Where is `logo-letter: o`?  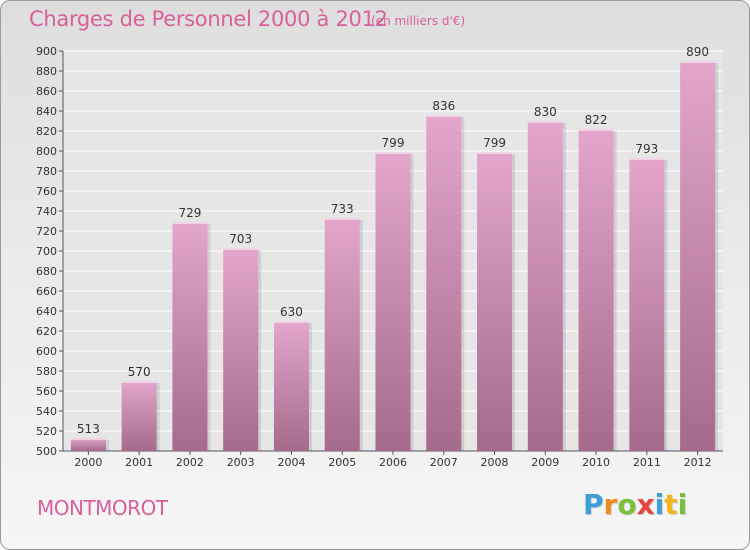
logo-letter: o is located at coordinates (627, 504).